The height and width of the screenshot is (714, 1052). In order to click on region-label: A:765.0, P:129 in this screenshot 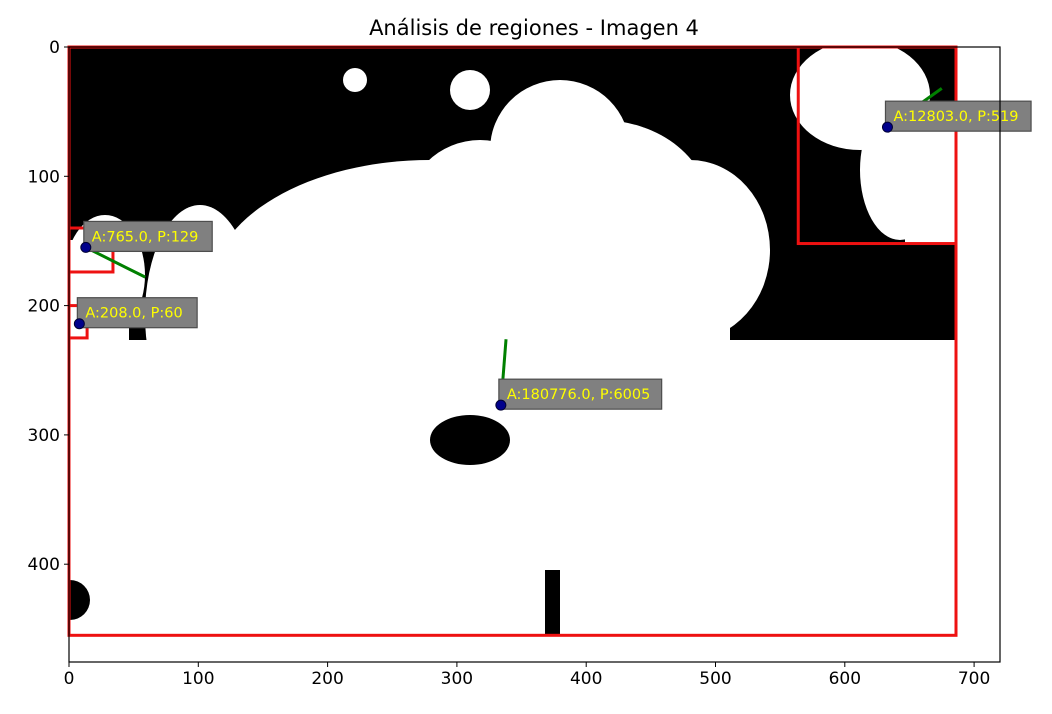, I will do `click(145, 237)`.